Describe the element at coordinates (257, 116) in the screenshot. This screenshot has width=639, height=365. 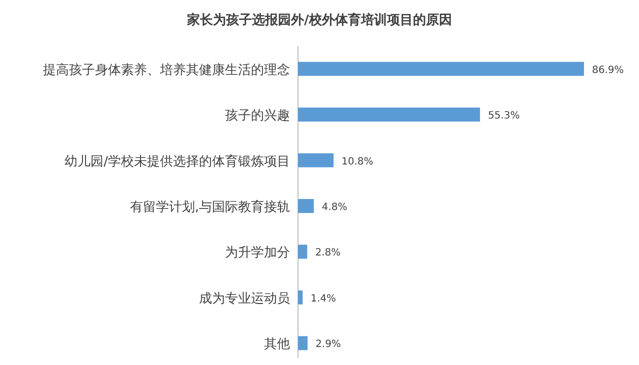
I see `y-tick-label: 孩子的兴趣` at that location.